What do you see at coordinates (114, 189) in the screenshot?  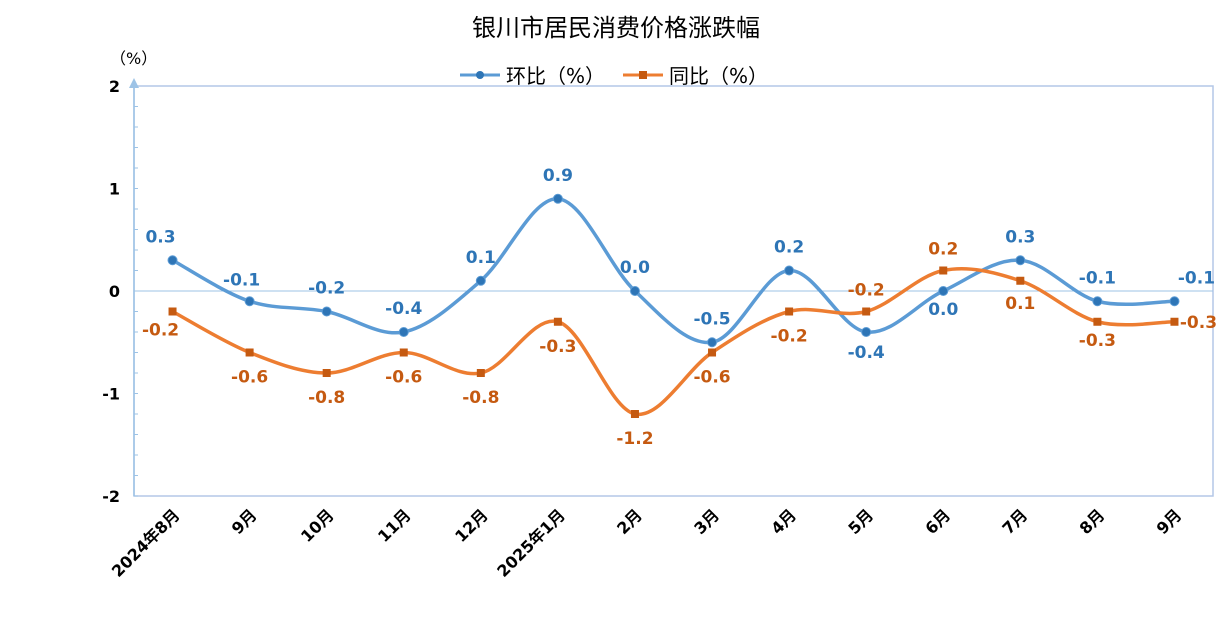 I see `y-tick-label: 1` at bounding box center [114, 189].